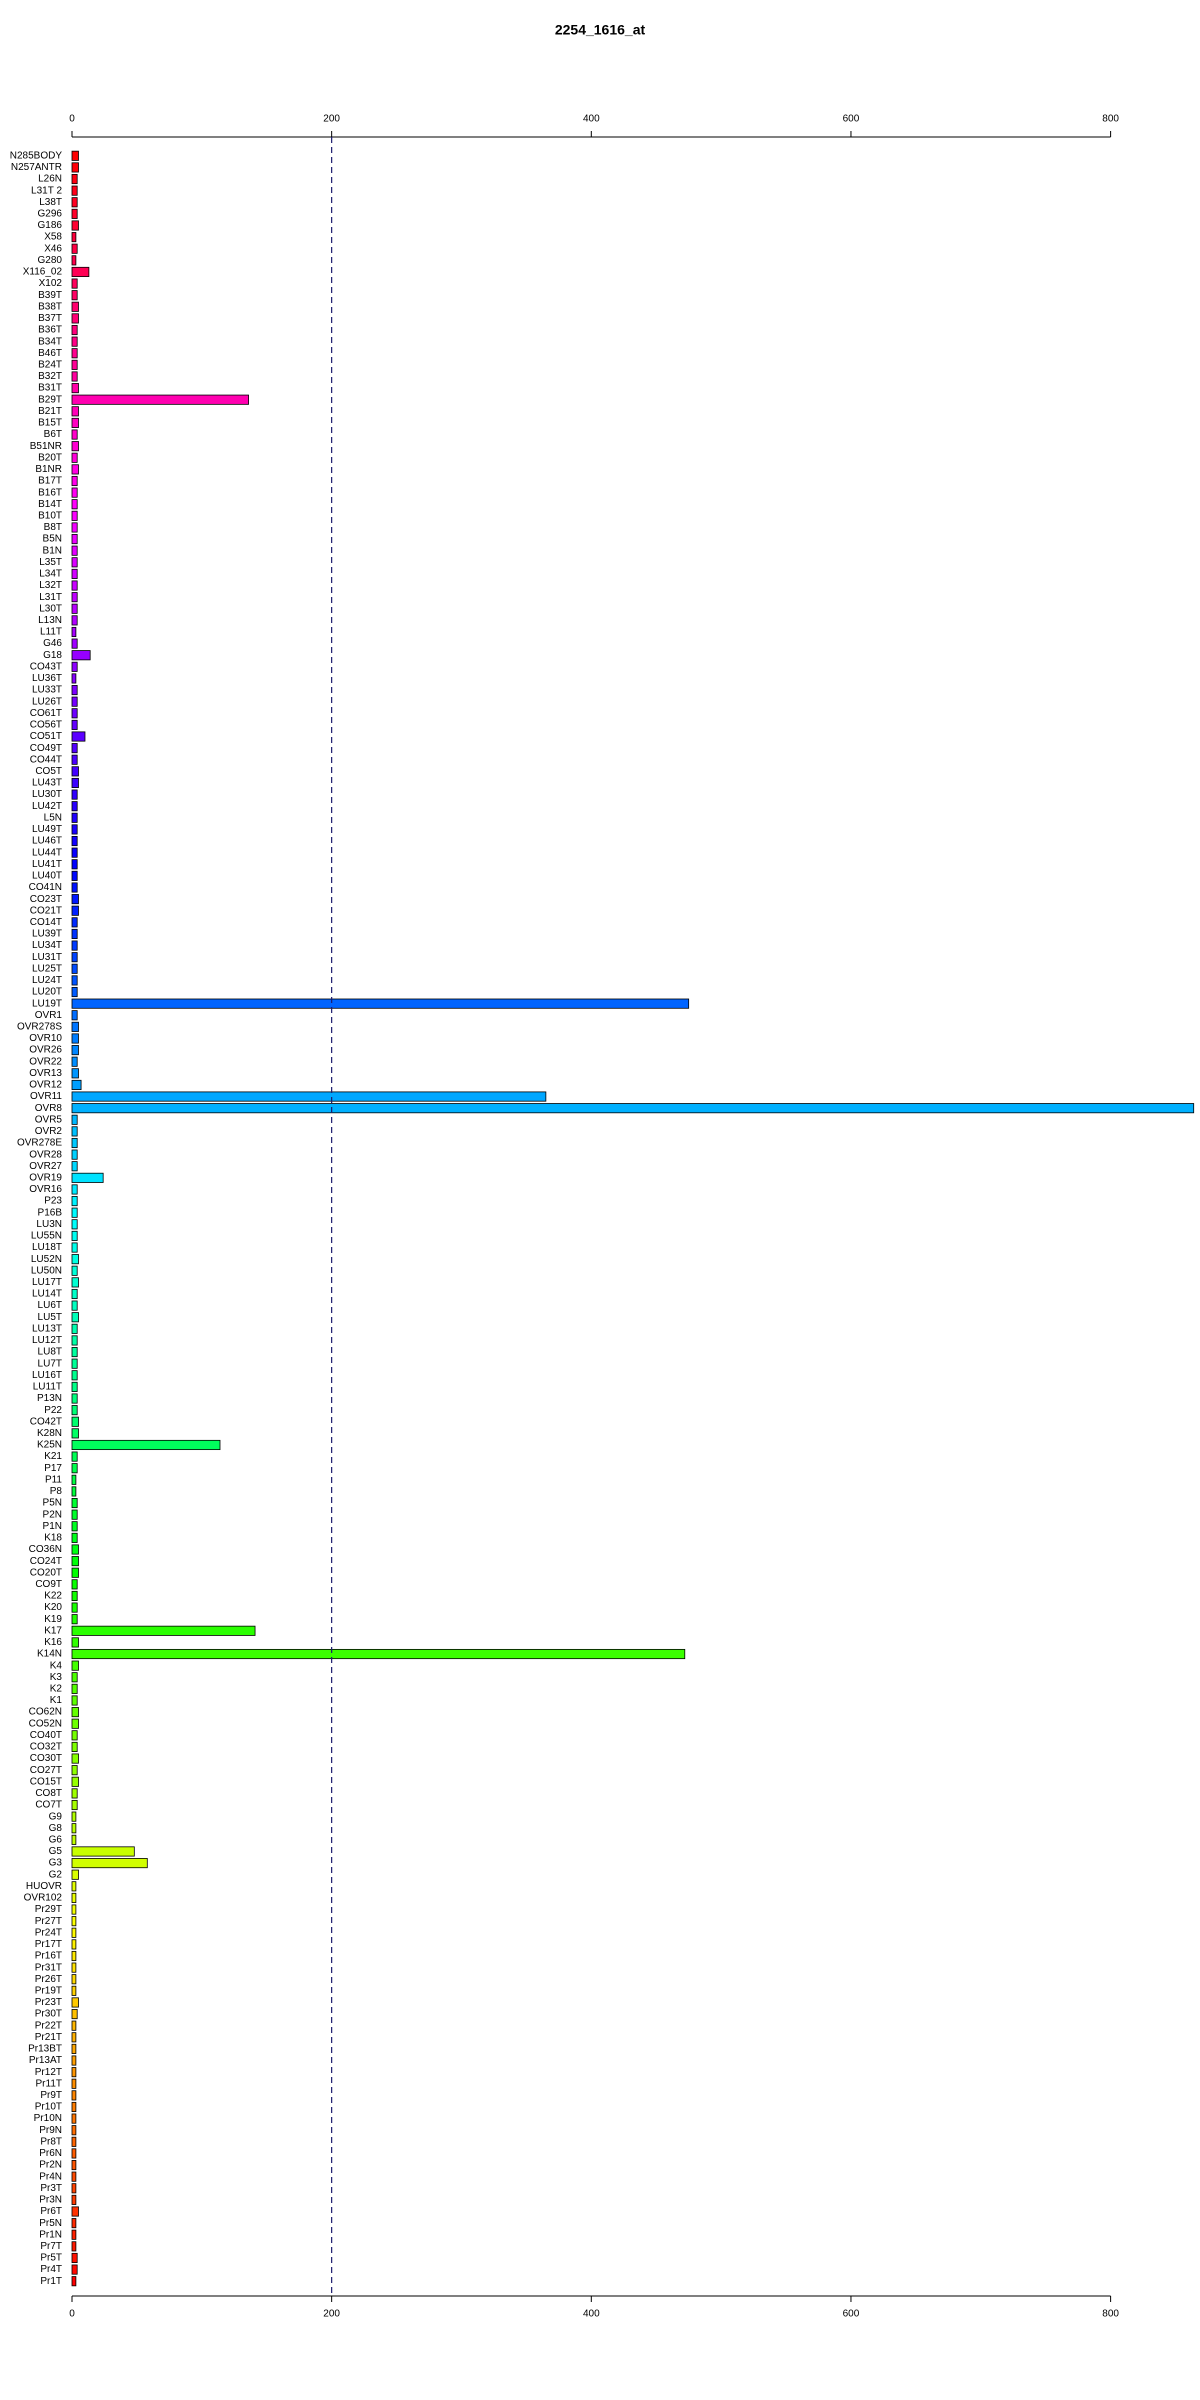 The image size is (1200, 2400). What do you see at coordinates (47, 678) in the screenshot?
I see `y-tick-label: LU36T` at bounding box center [47, 678].